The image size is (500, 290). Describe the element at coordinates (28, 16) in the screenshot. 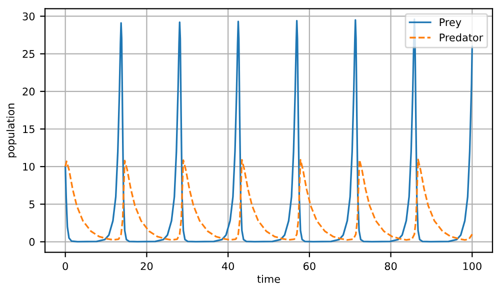

I see `y-tick-label: 30` at that location.